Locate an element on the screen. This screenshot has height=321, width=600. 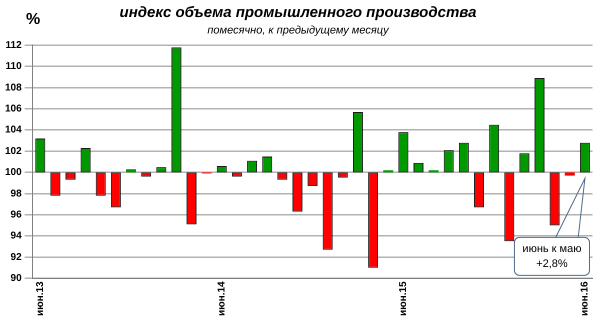
y-tick-label: 102 is located at coordinates (13, 151).